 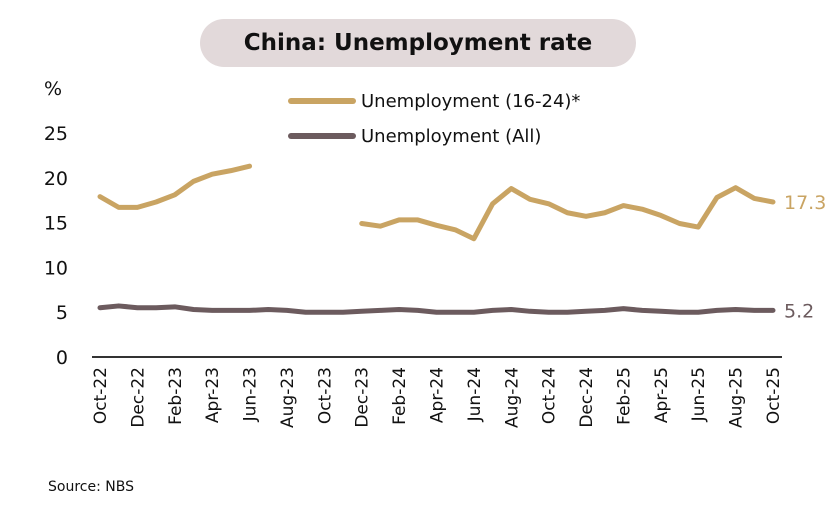 What do you see at coordinates (213, 395) in the screenshot?
I see `x-tick-label: Apr-23` at bounding box center [213, 395].